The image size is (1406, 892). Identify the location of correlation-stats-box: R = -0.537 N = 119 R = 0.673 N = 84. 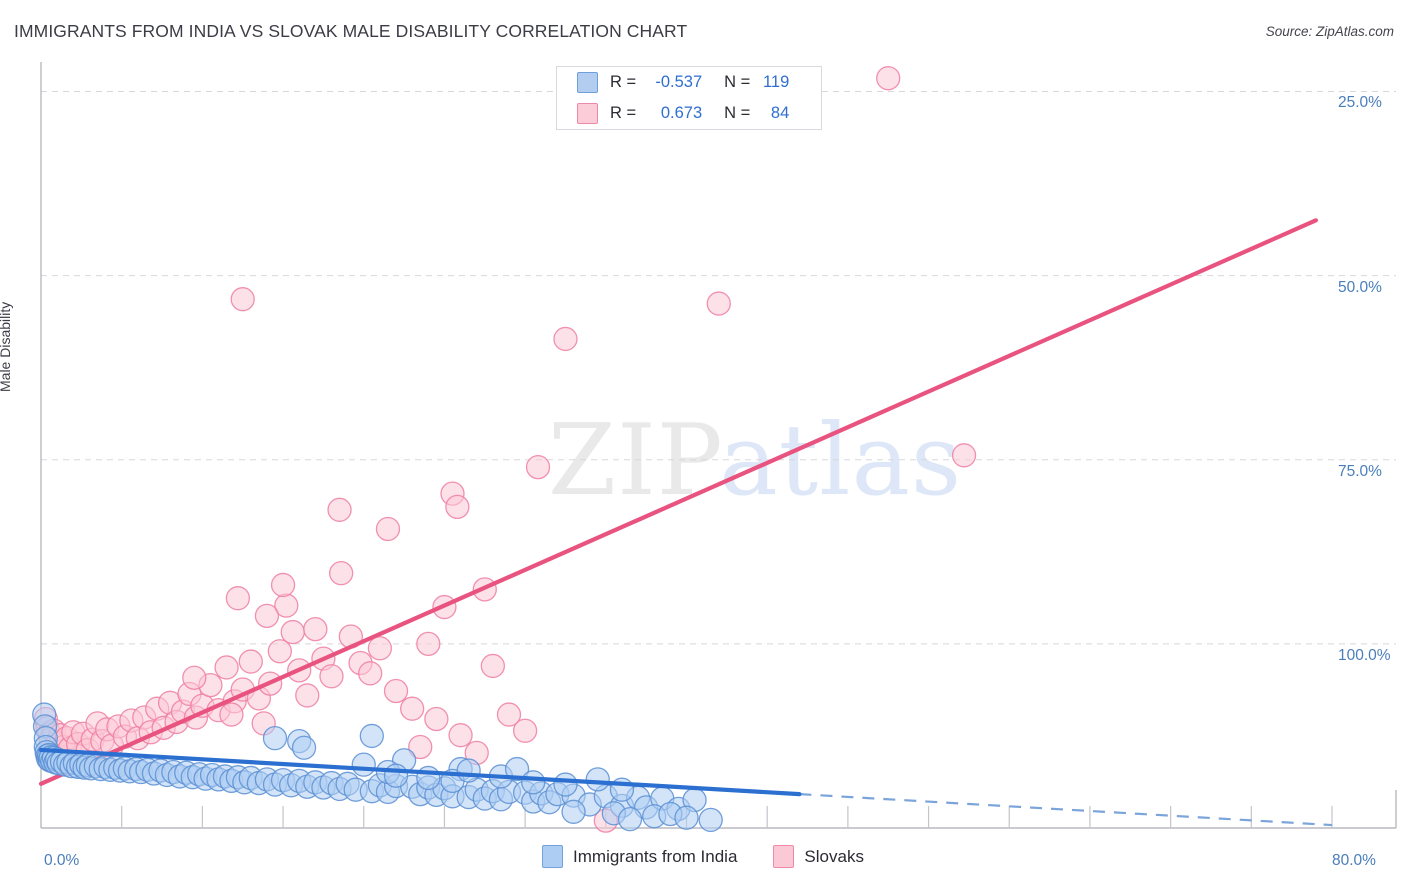
(689, 98).